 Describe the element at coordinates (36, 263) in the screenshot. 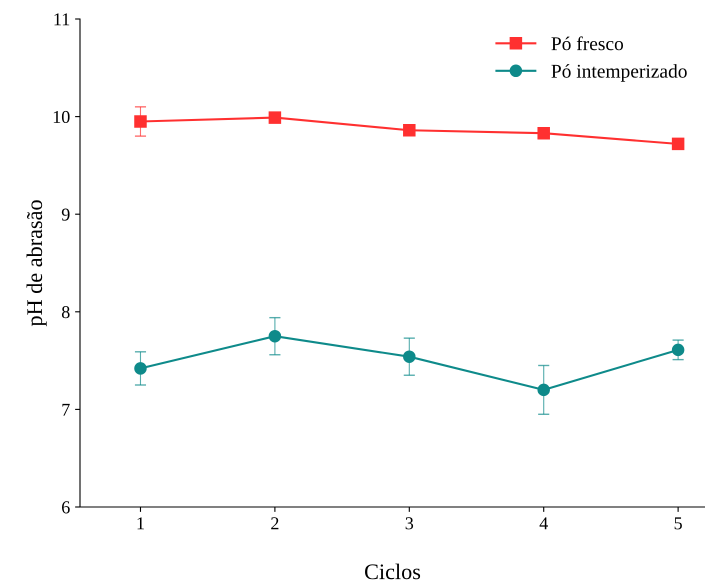

I see `y-axis-title: pH de abrasão` at that location.